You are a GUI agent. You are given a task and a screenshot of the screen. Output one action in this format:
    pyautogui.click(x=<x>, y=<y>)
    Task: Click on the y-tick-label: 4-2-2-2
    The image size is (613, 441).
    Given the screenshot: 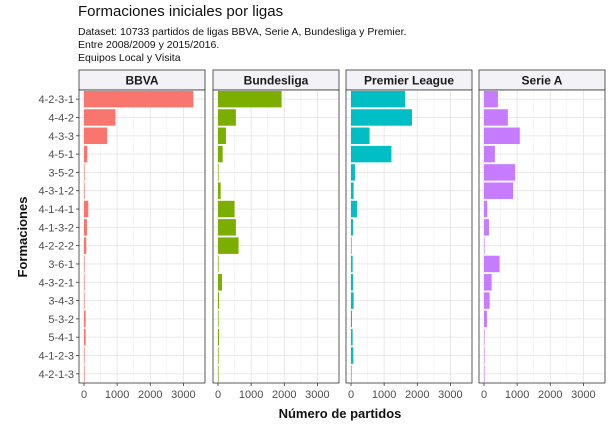 What is the action you would take?
    pyautogui.click(x=56, y=247)
    